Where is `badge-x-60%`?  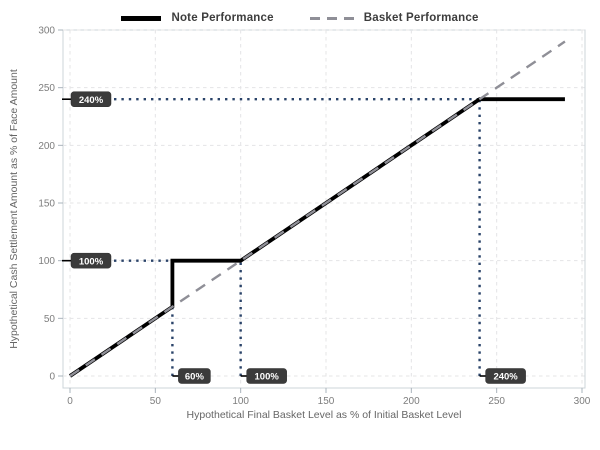
badge-x-60% is located at coordinates (194, 376).